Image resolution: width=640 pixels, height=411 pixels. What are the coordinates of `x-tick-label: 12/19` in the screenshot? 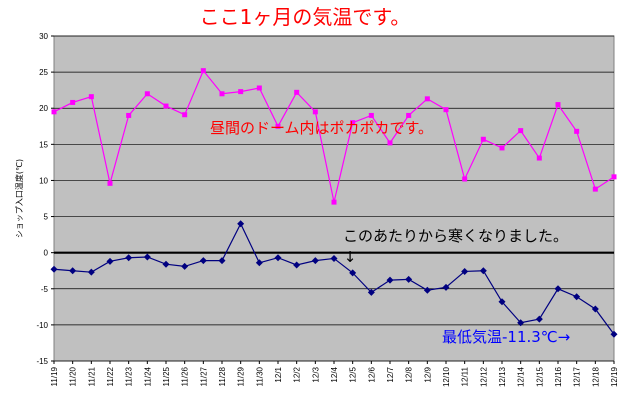 It's located at (614, 376).